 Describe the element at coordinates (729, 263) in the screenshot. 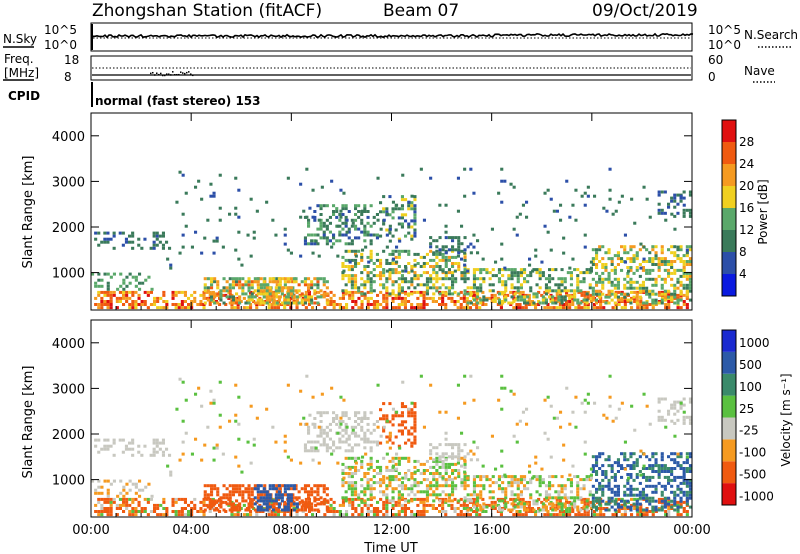

I see `power-colorbar-band` at that location.